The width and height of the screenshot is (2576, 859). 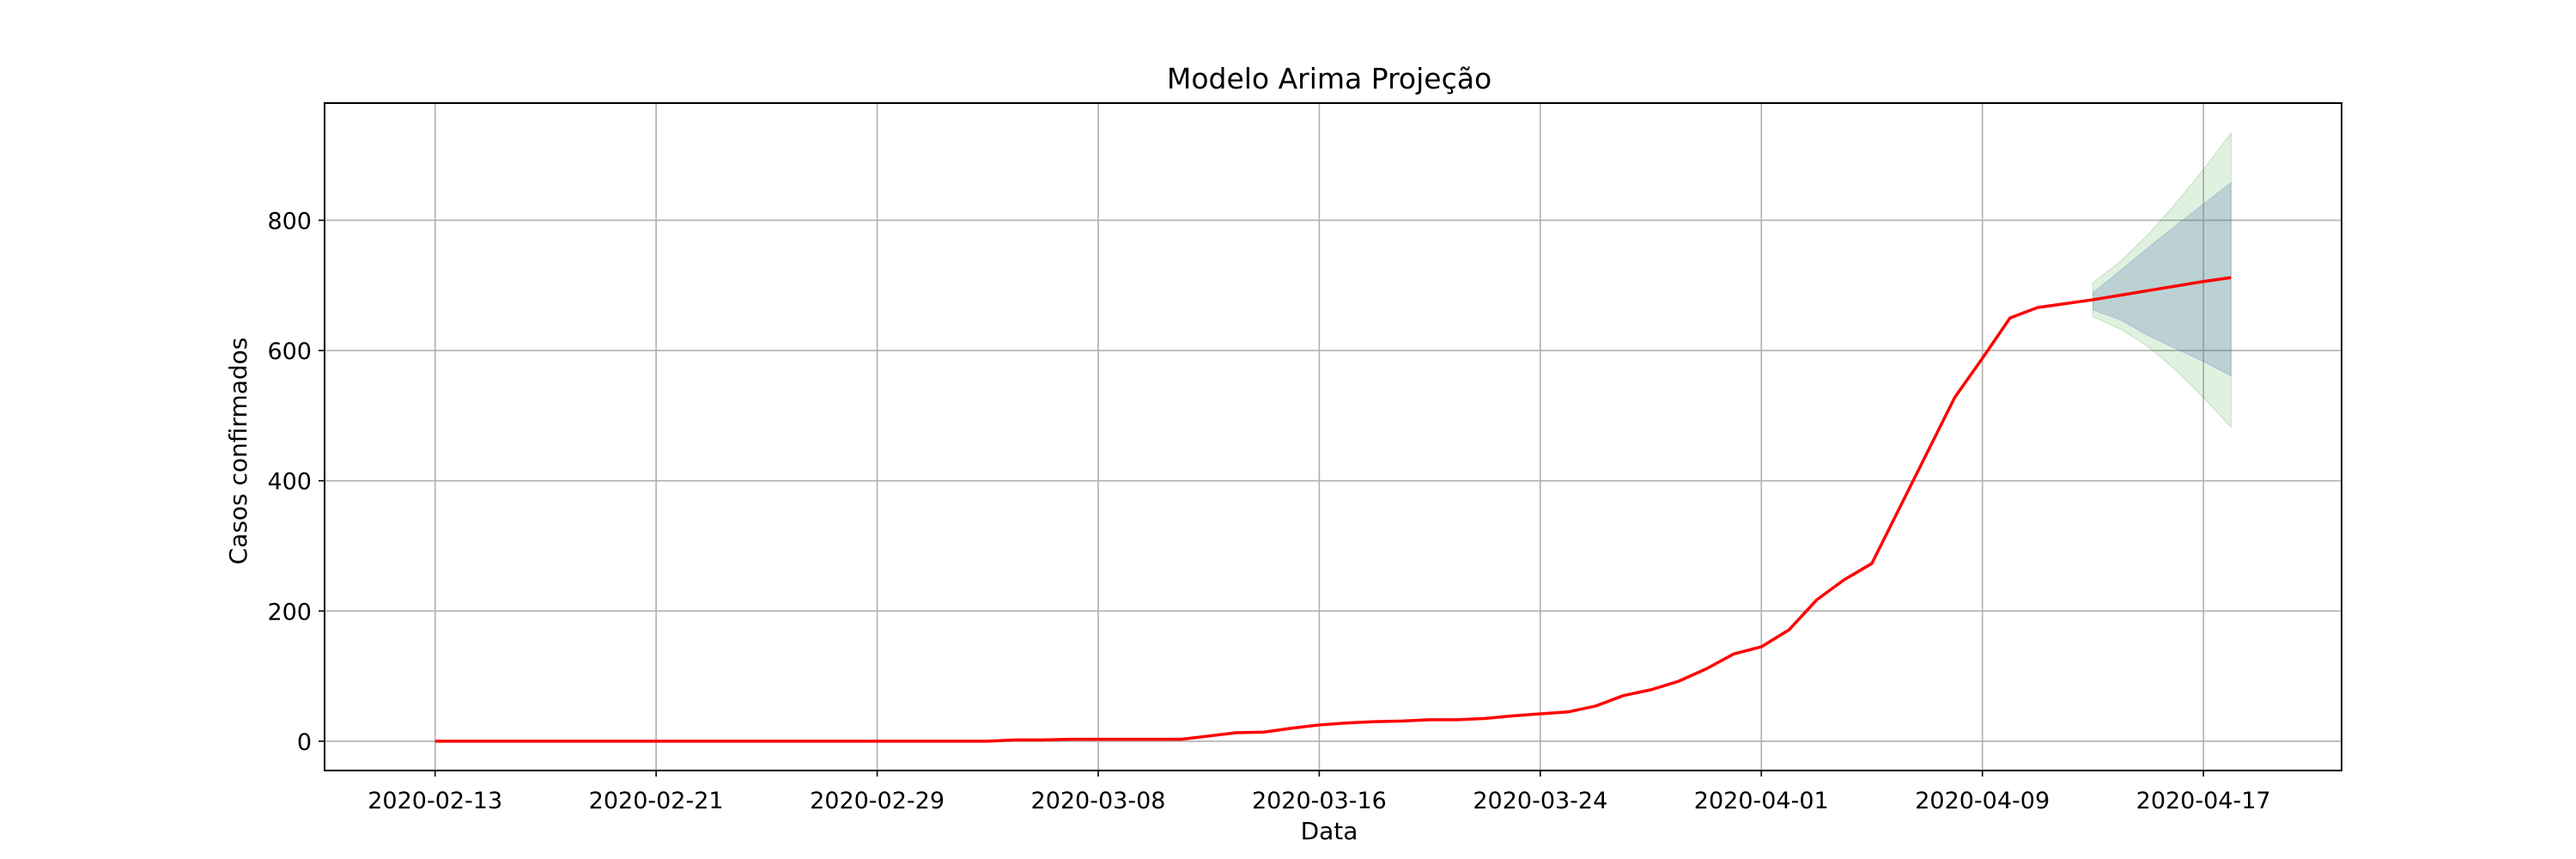 I want to click on x-tick-label: 2020-04-17, so click(x=2203, y=801).